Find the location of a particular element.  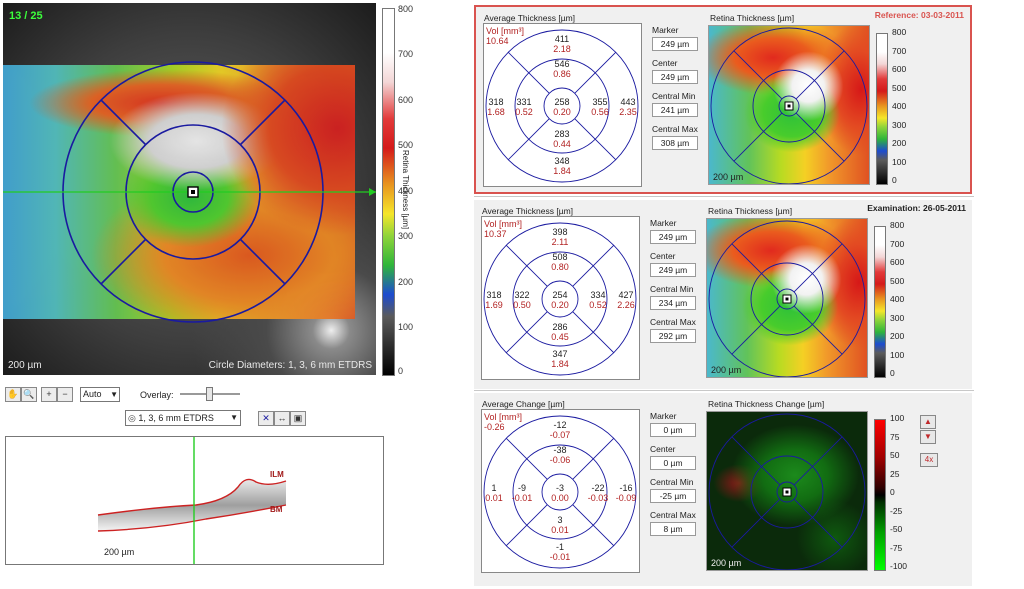

thickness-colorbar is located at coordinates (388, 192).